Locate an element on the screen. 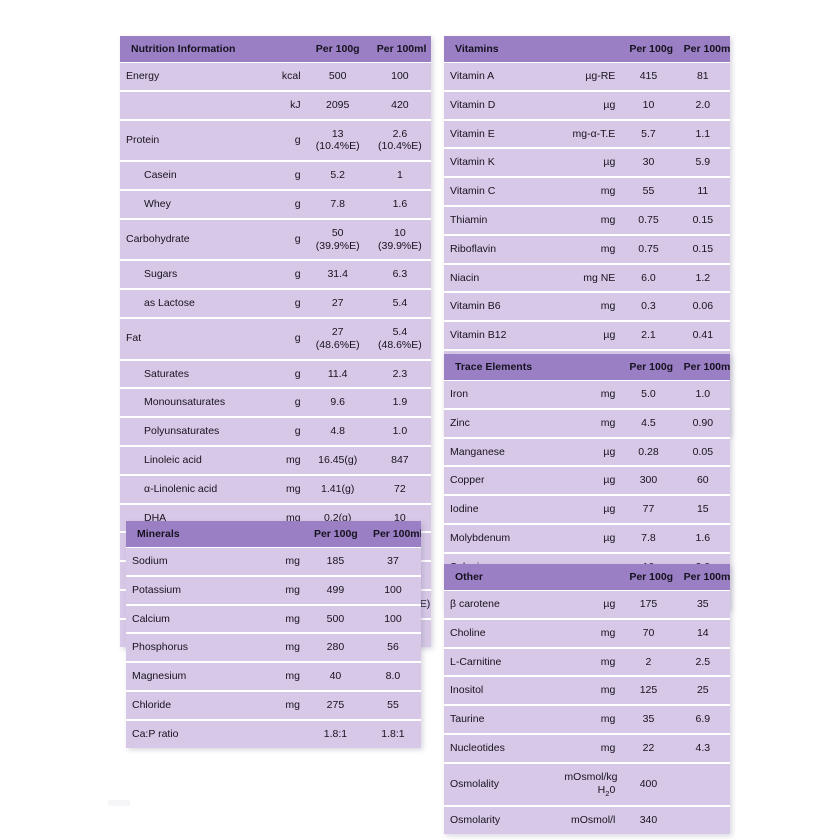  value-per-100ml: 5.9 is located at coordinates (702, 162).